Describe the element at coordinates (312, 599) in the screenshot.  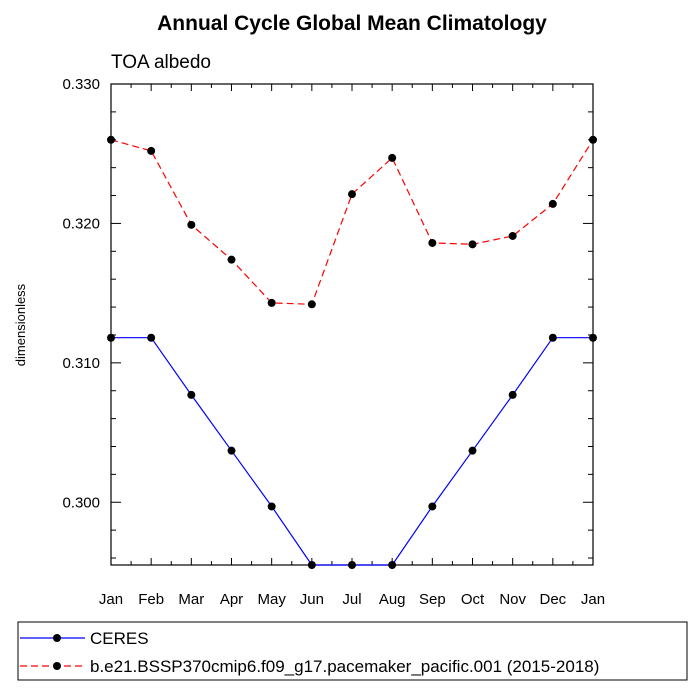
I see `x-tick-label: Jun` at that location.